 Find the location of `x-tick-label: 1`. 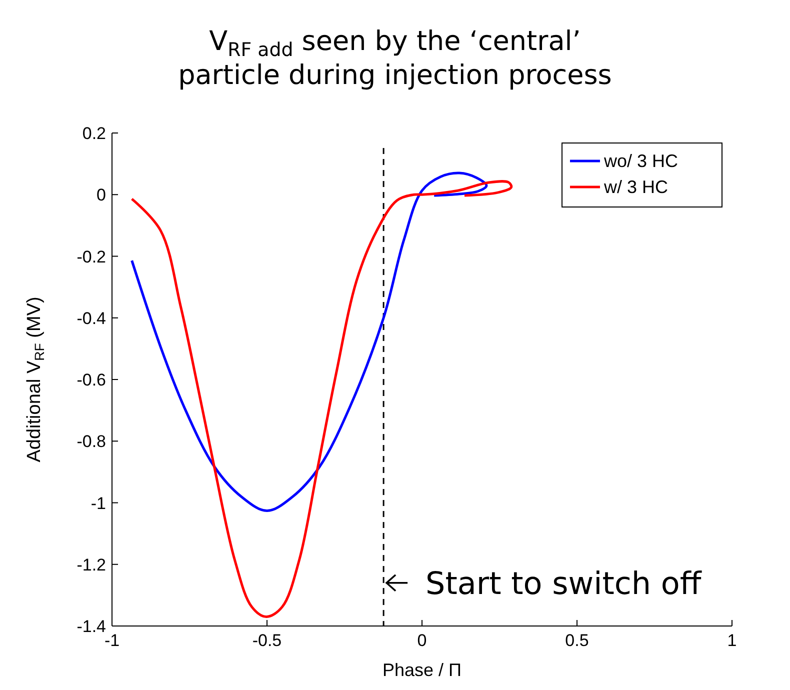

x-tick-label: 1 is located at coordinates (732, 640).